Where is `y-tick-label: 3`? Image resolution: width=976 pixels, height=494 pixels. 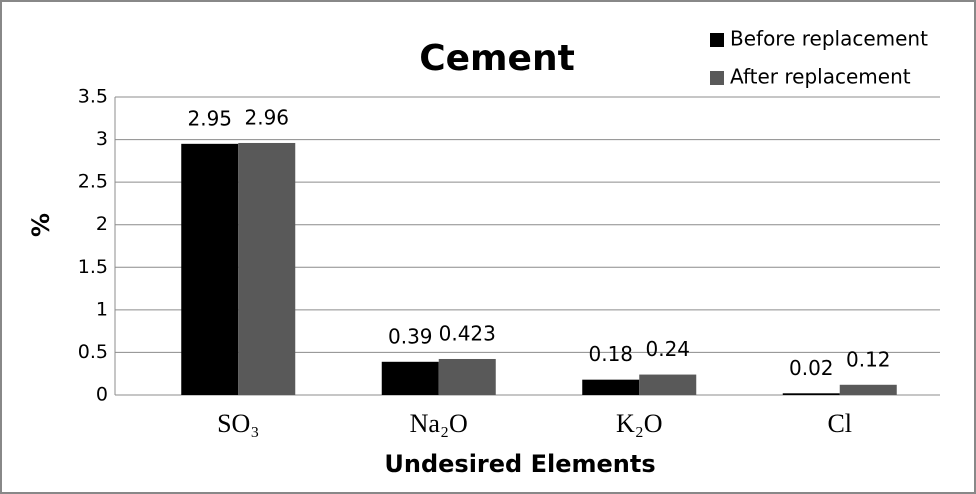 y-tick-label: 3 is located at coordinates (102, 139).